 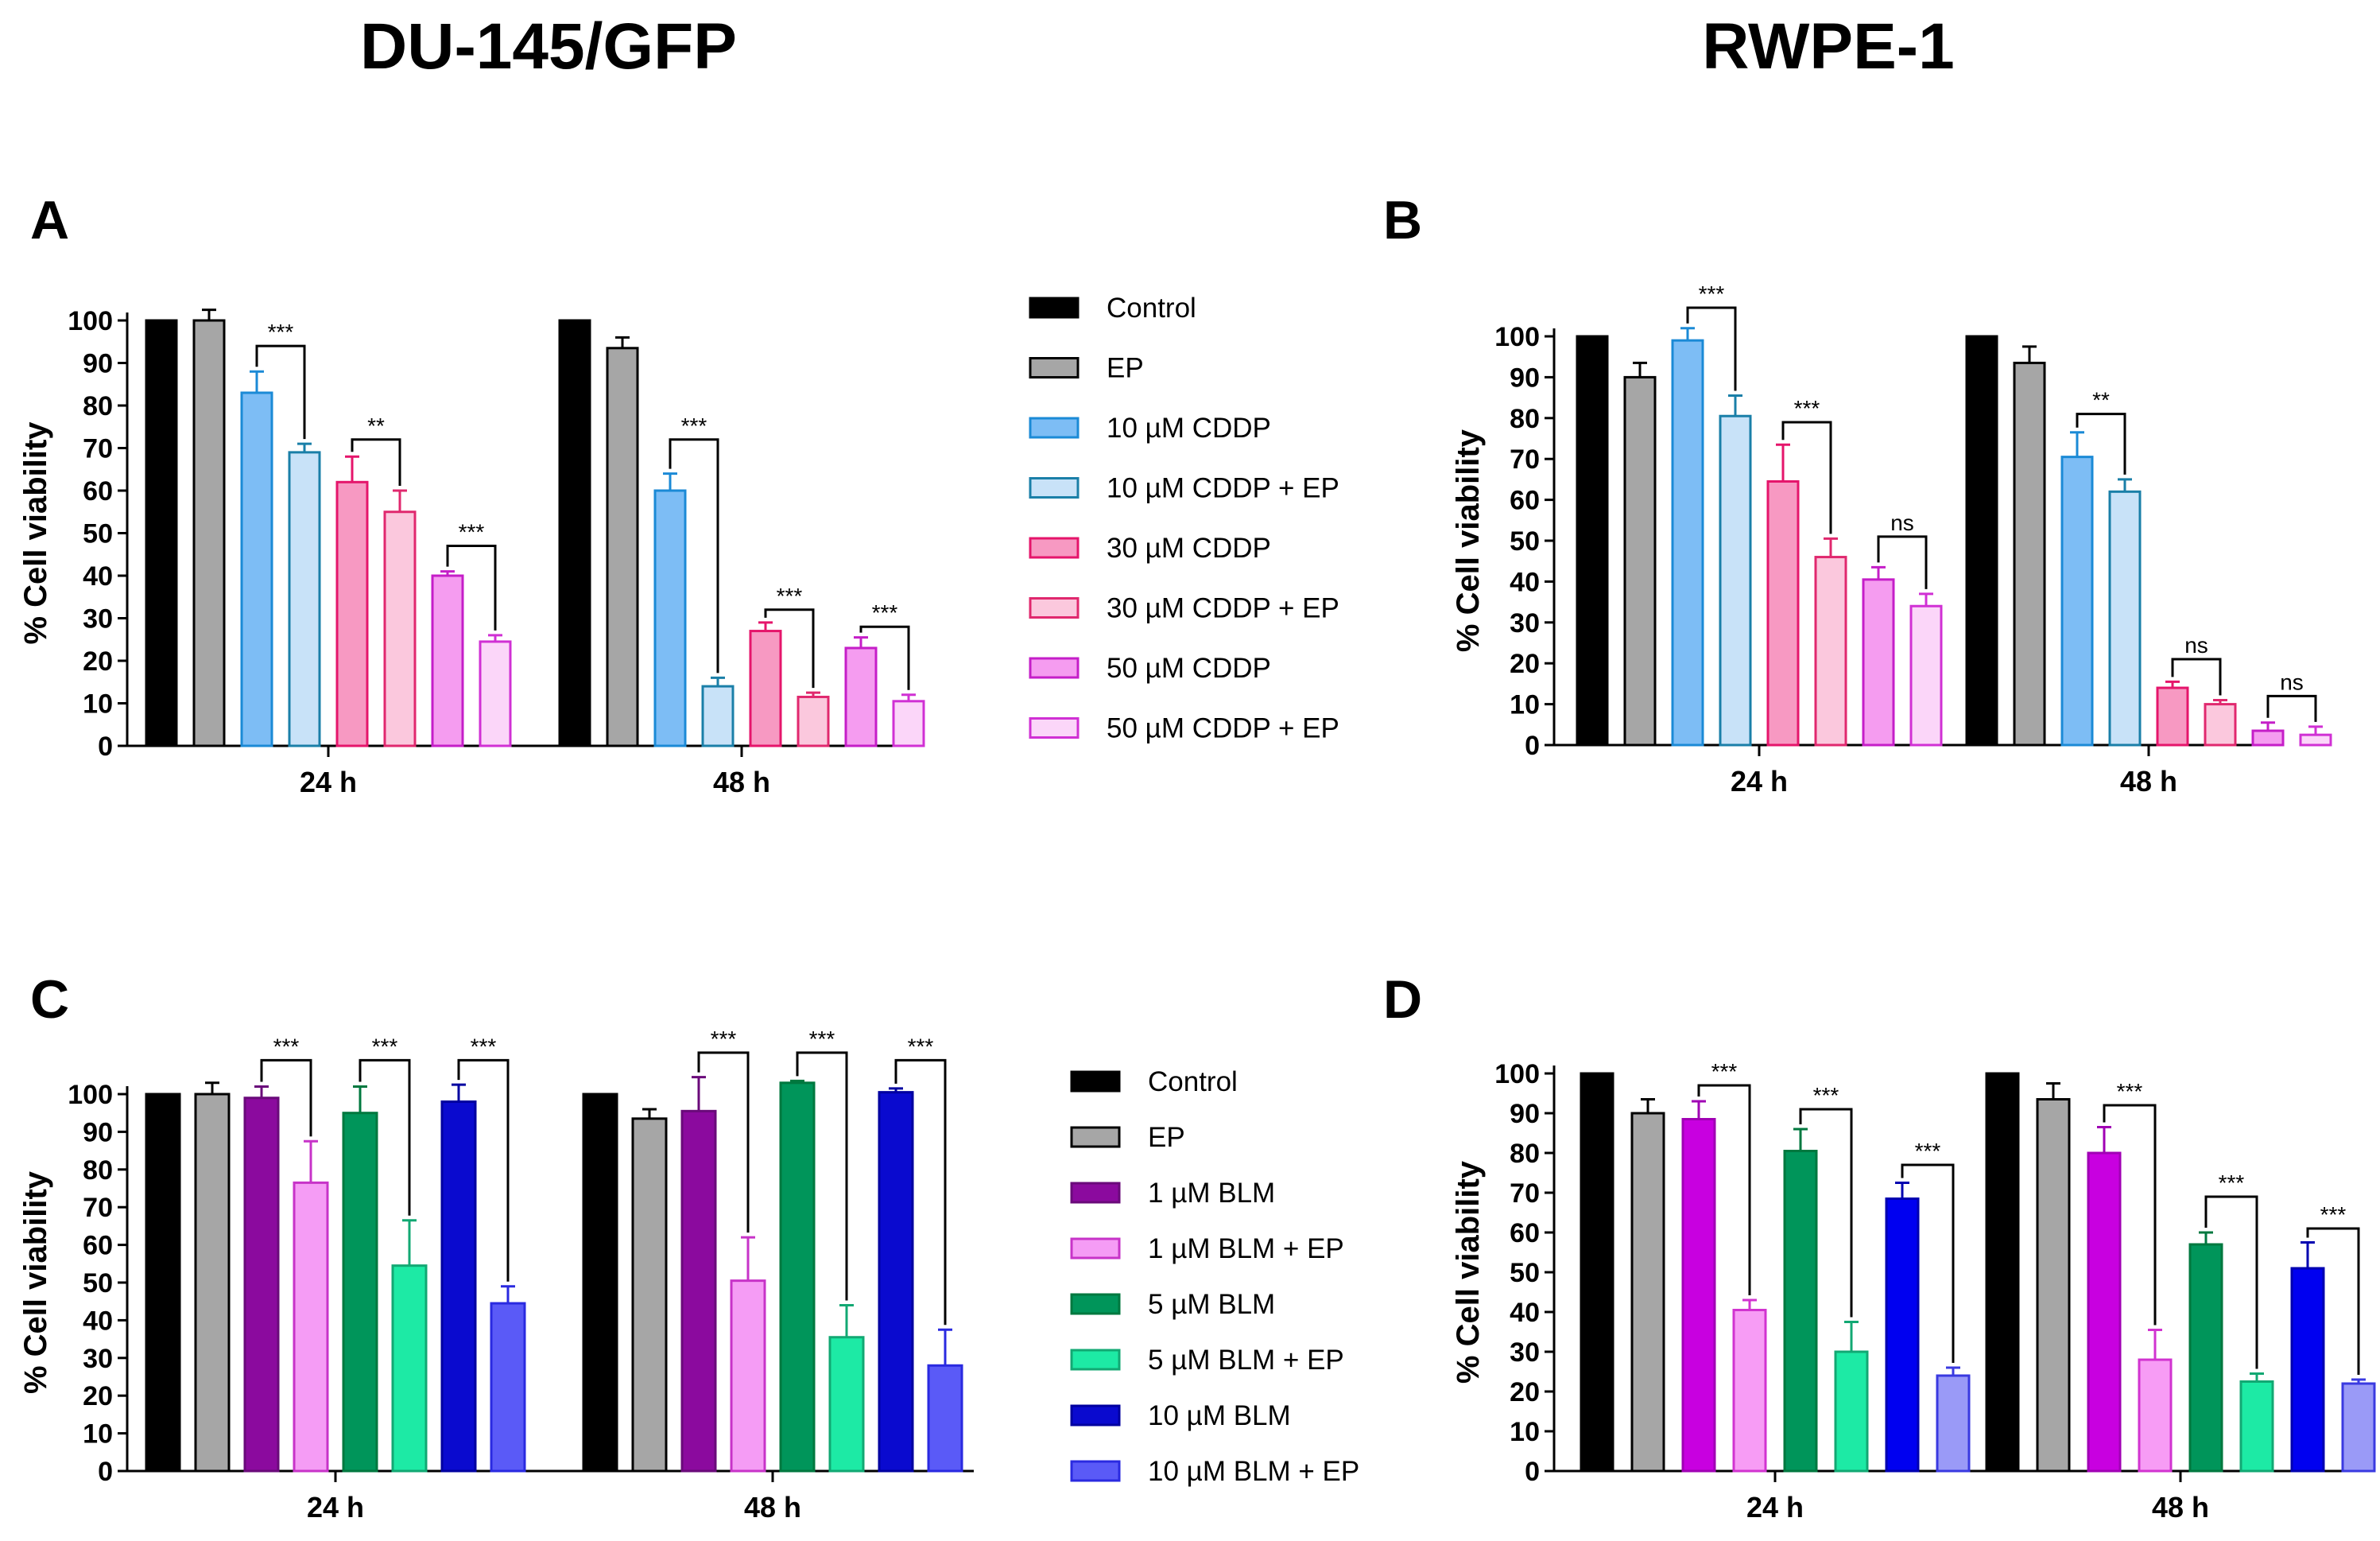 I want to click on legend-label: 10 µM CDDP + EP, so click(x=1223, y=489).